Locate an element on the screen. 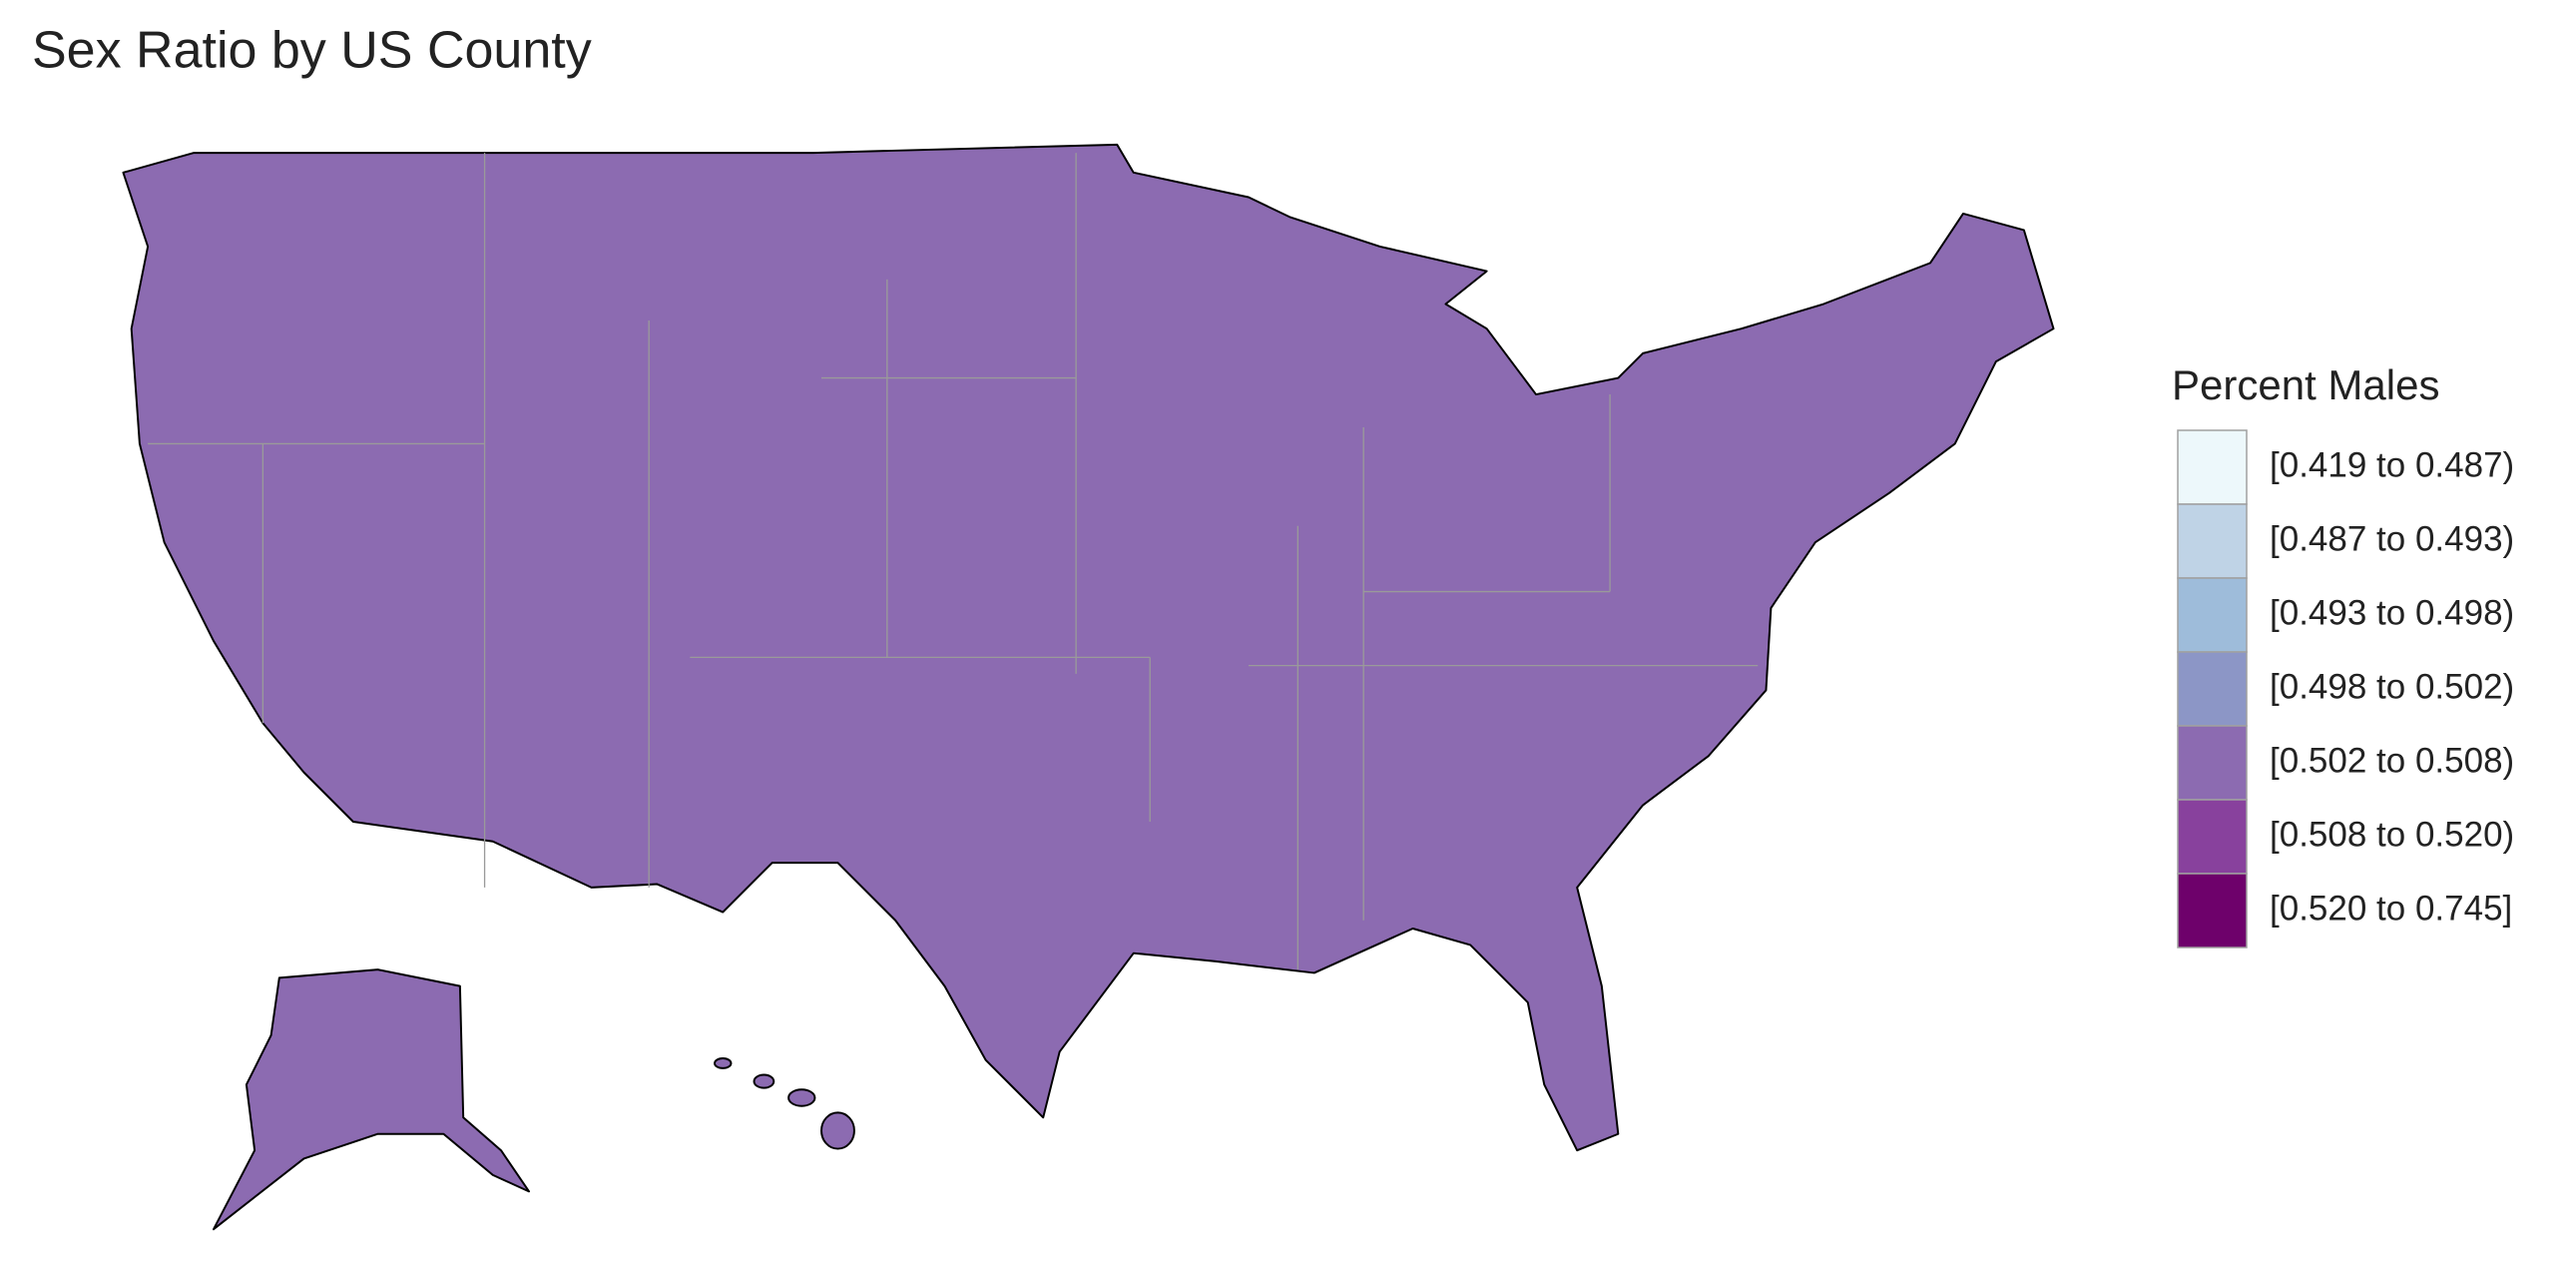 The width and height of the screenshot is (2576, 1265). legend-label: [0.502 to 0.508) is located at coordinates (2392, 760).